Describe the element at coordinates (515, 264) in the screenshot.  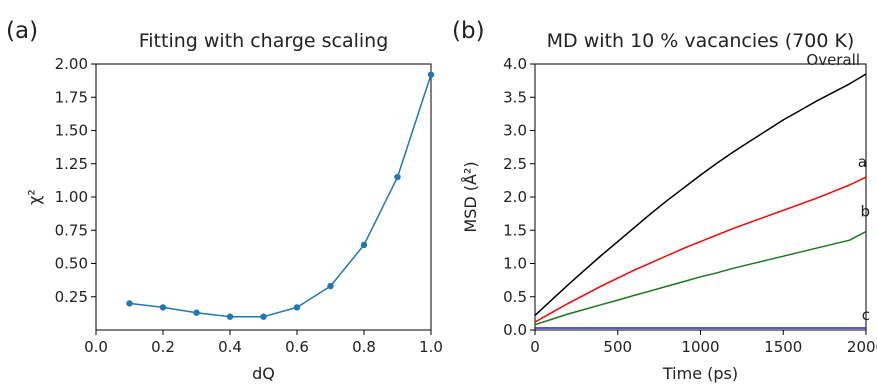
I see `y-tick-label: 1.0` at that location.